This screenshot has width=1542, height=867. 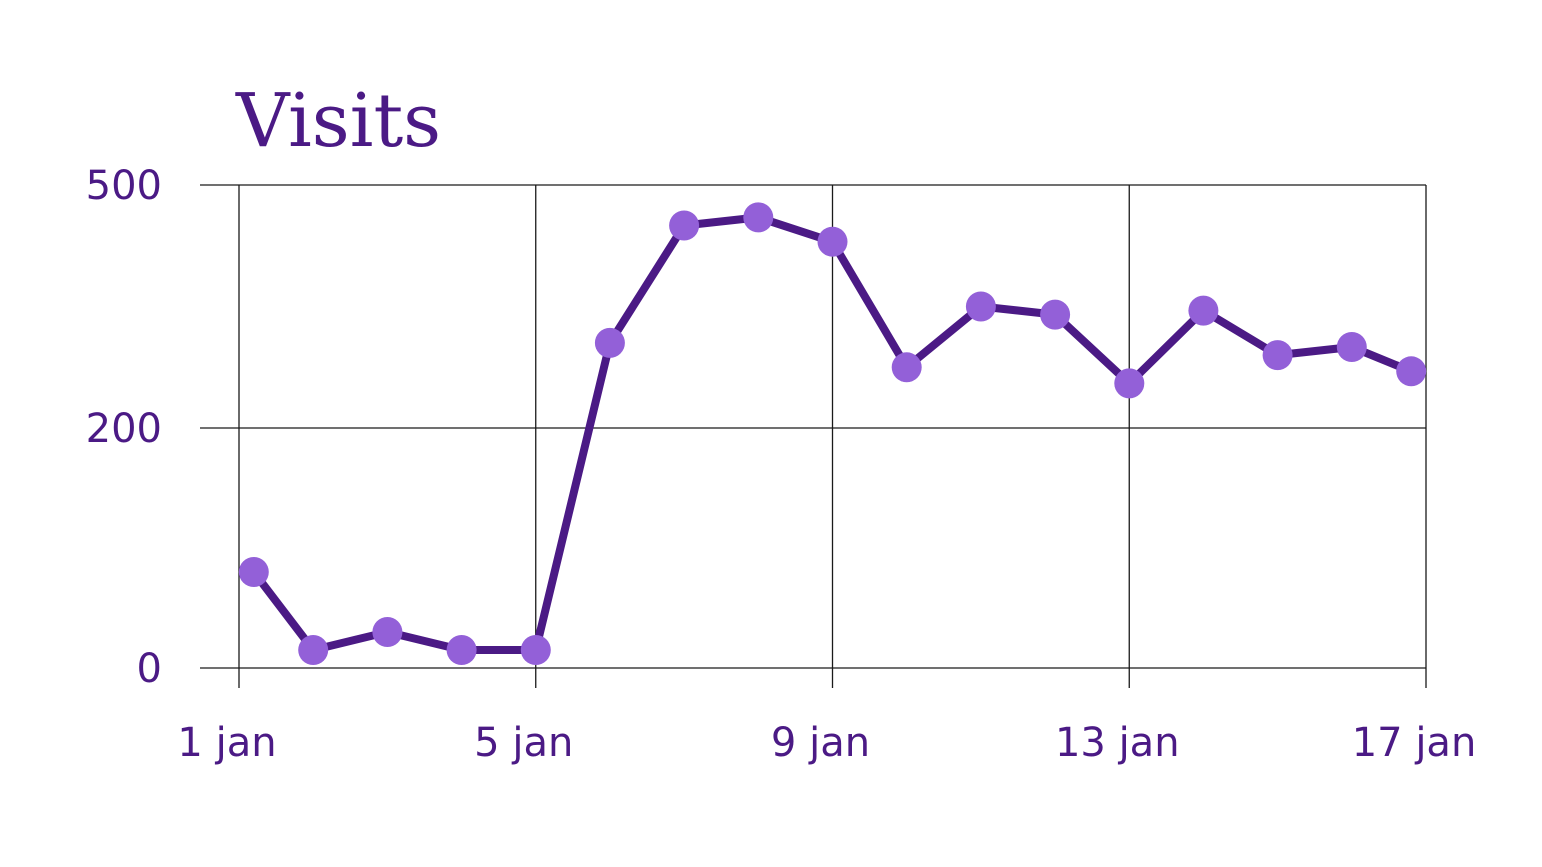 What do you see at coordinates (124, 186) in the screenshot?
I see `y-tick-label: 500` at bounding box center [124, 186].